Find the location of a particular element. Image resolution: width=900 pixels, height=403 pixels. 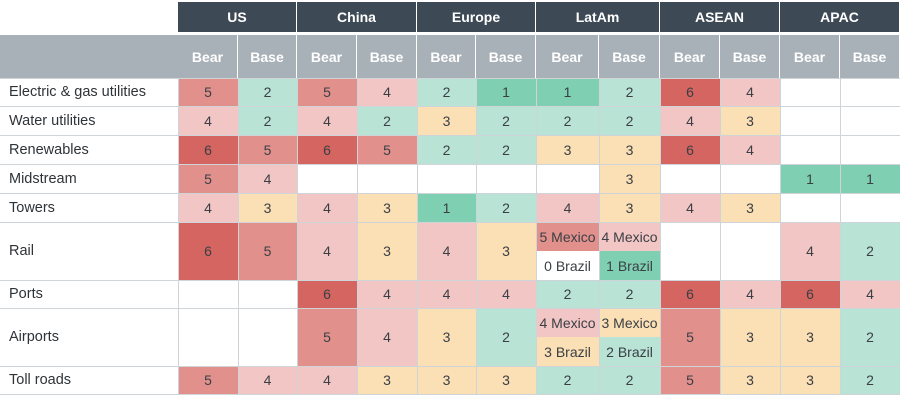

sector-label: Towers is located at coordinates (89, 207).